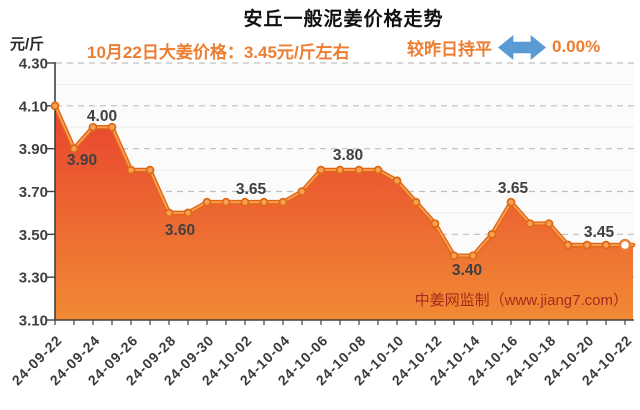  Describe the element at coordinates (218, 52) in the screenshot. I see `current-price-subtitle: 10月22日大姜价格：3.45元/斤左右` at that location.